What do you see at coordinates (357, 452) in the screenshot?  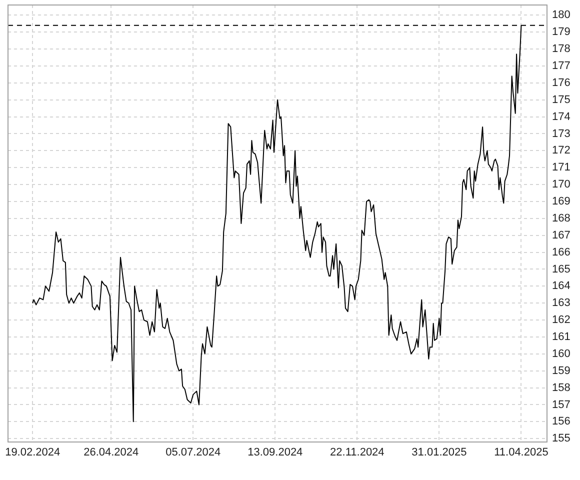 I see `x-tick-label: 22.11.2024` at bounding box center [357, 452].